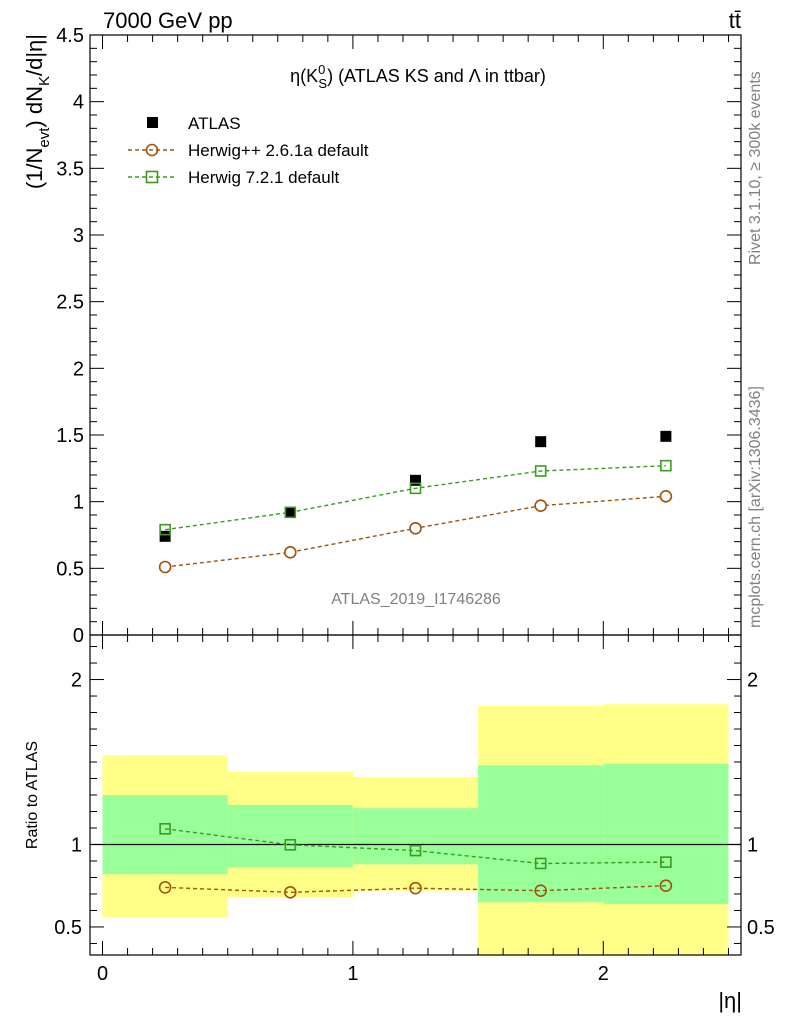 The width and height of the screenshot is (786, 1024). Describe the element at coordinates (755, 507) in the screenshot. I see `mcplots-label: mcplots.cern.ch [arXiv:1306.3436]` at that location.